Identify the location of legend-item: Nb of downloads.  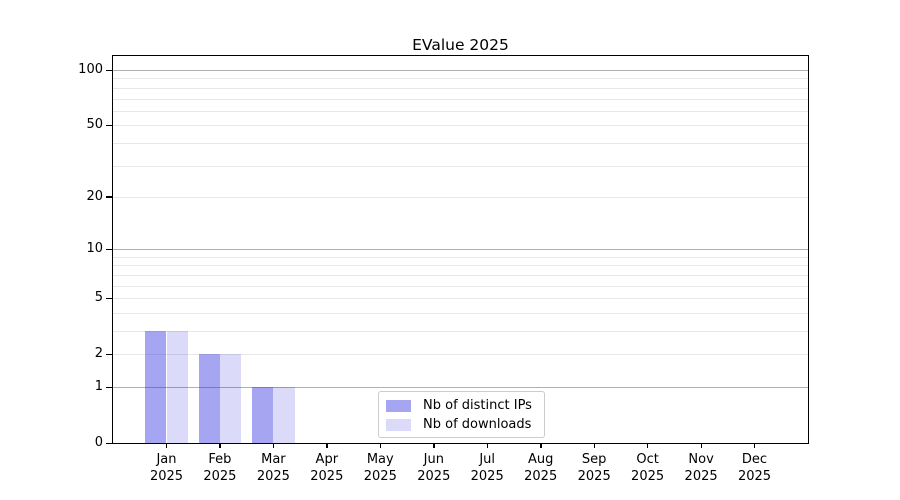
(462, 426).